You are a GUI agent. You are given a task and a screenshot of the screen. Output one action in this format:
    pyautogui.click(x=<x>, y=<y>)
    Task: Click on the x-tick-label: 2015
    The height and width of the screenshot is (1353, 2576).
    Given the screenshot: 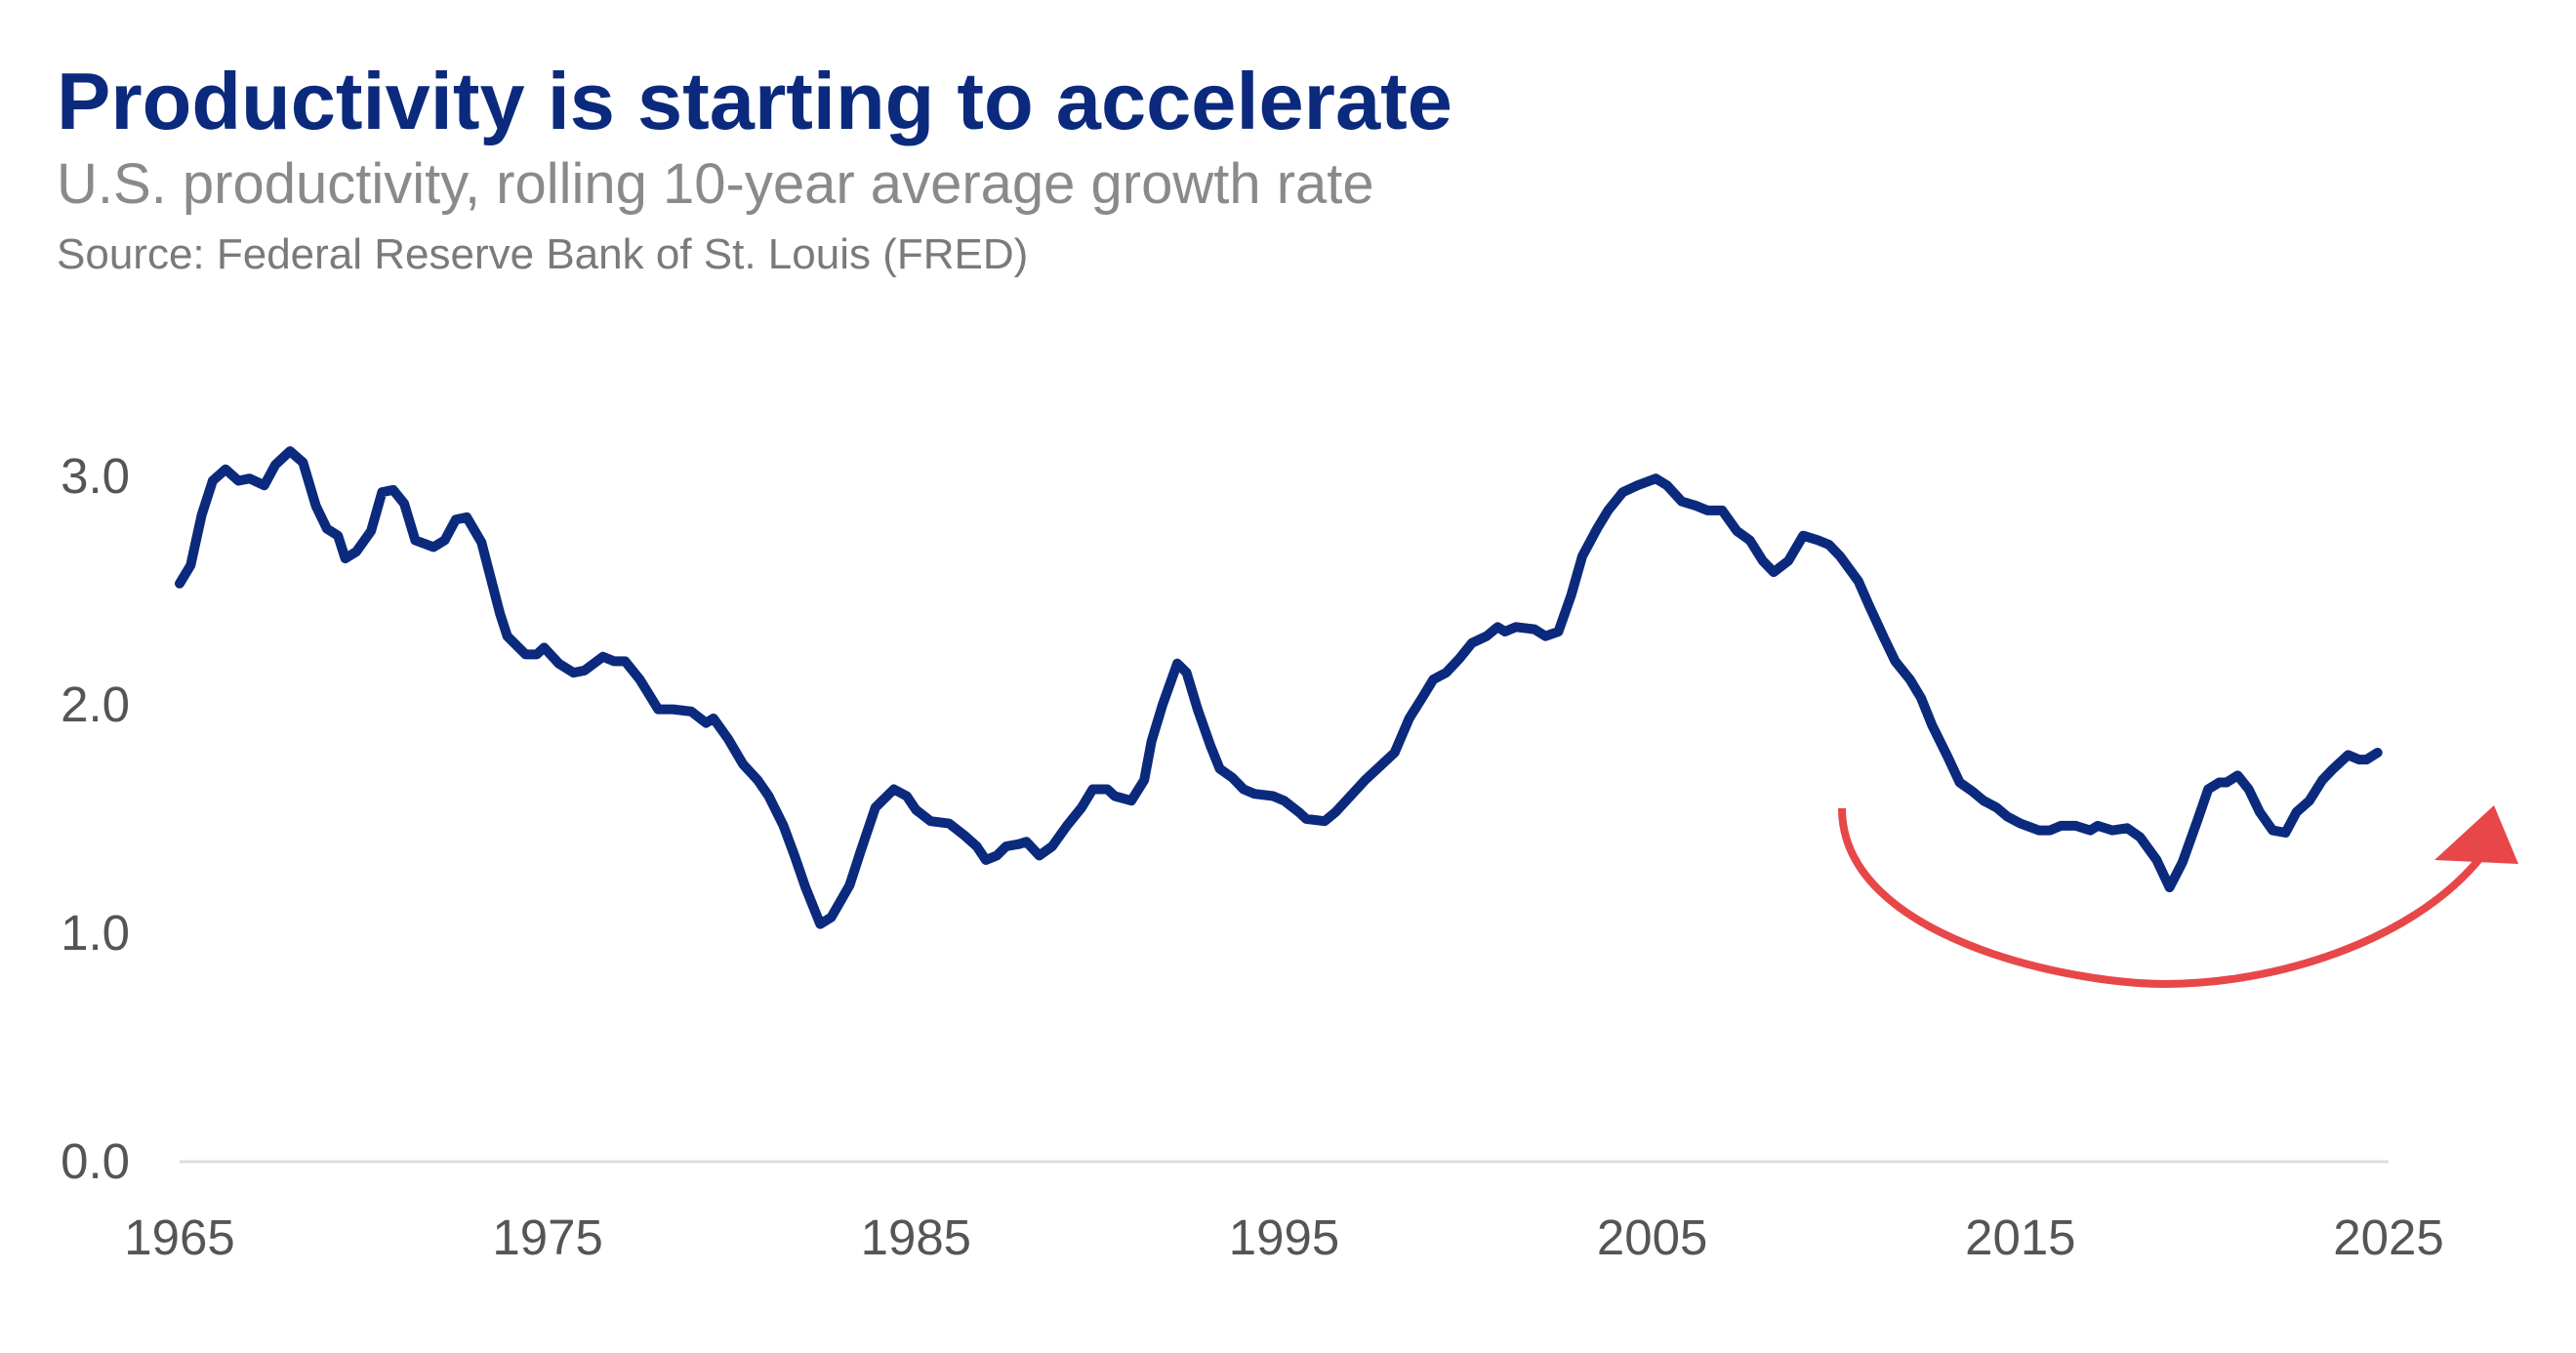 What is the action you would take?
    pyautogui.click(x=2020, y=1237)
    